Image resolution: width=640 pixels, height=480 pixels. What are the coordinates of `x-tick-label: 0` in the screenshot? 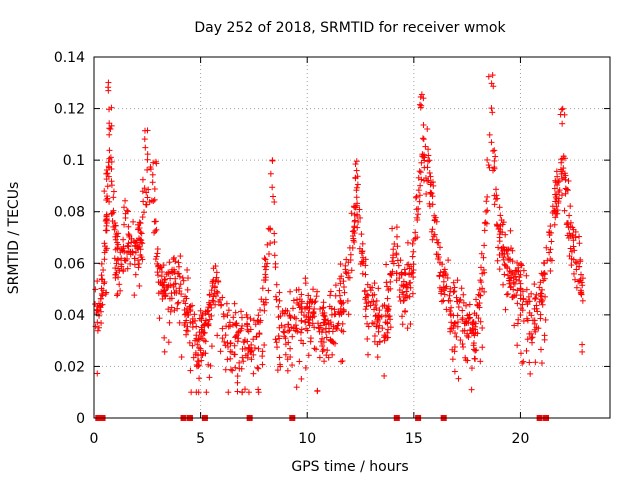 It's located at (94, 439).